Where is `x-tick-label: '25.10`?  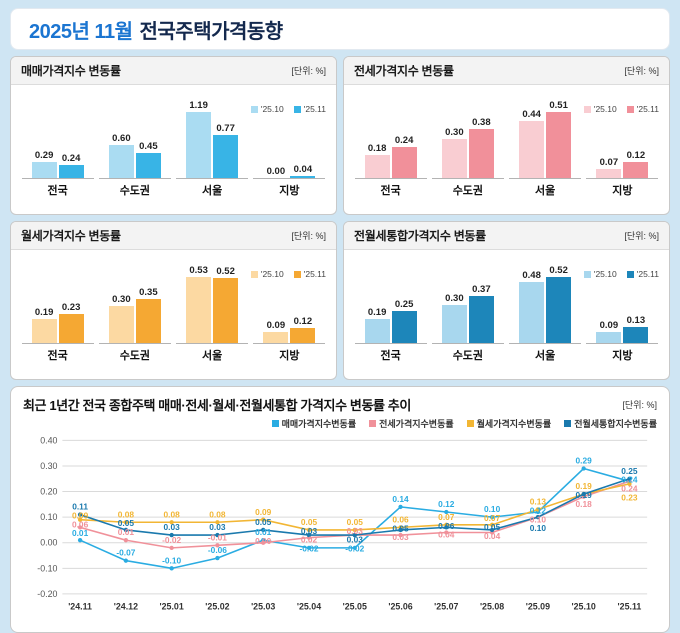 x-tick-label: '25.10 is located at coordinates (584, 607).